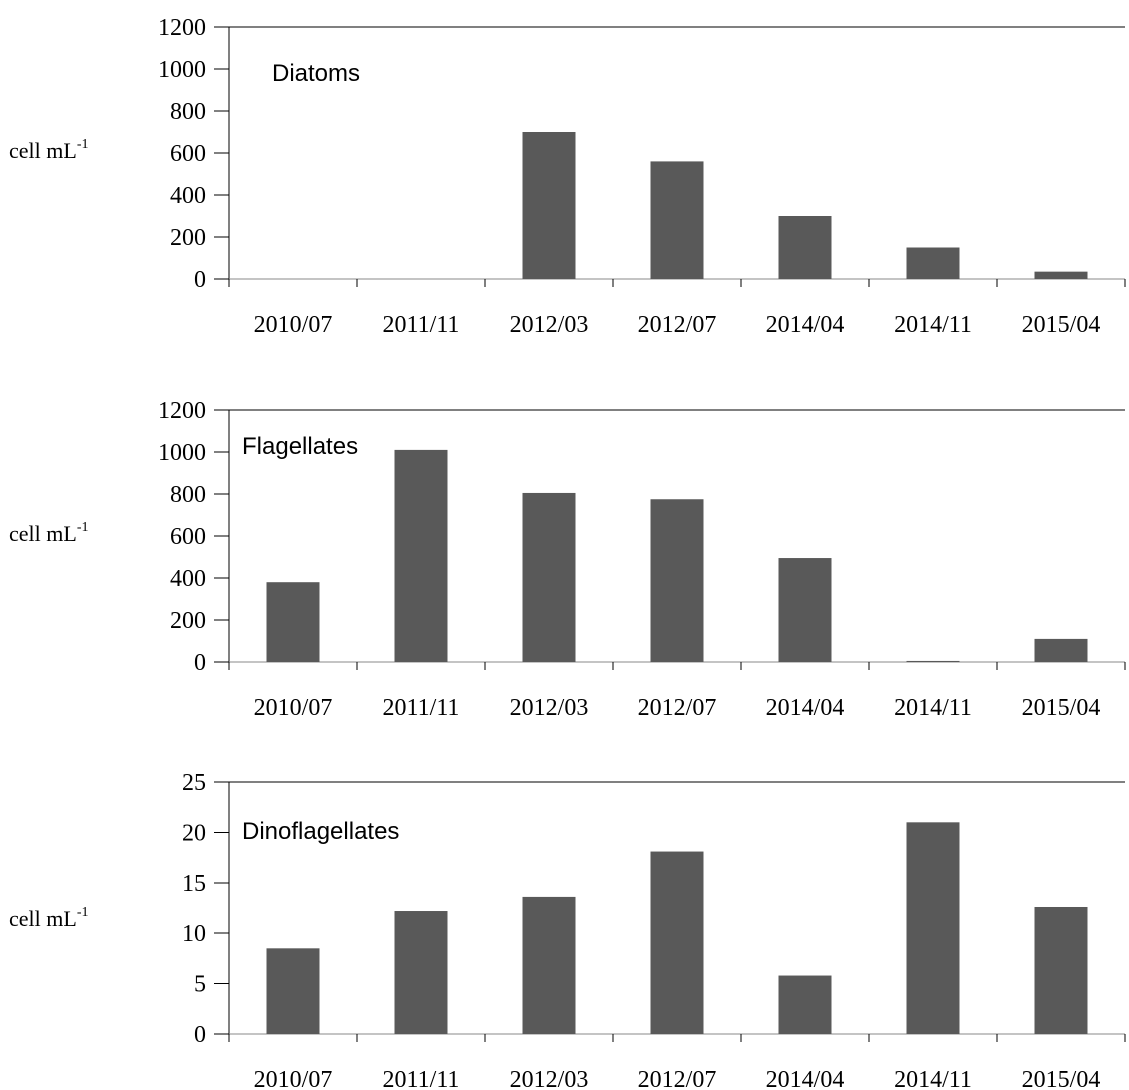 This screenshot has width=1129, height=1090. Describe the element at coordinates (83, 912) in the screenshot. I see `dinoflagellates-ylabel-superscript: -1` at that location.